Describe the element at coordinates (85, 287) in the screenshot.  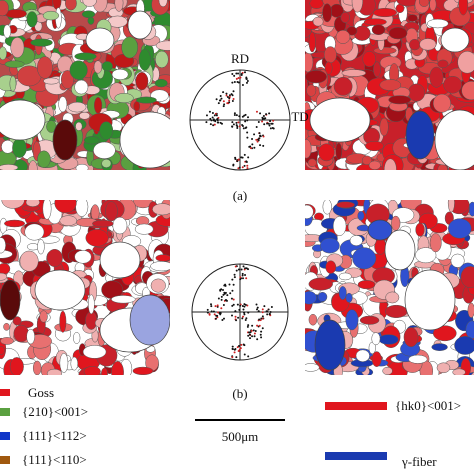
I see `ebsd-map` at that location.